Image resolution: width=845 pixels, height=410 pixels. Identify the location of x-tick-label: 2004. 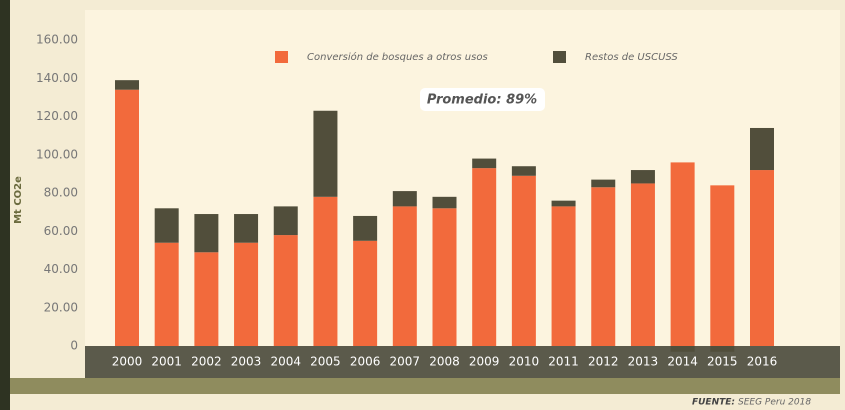
(285, 362).